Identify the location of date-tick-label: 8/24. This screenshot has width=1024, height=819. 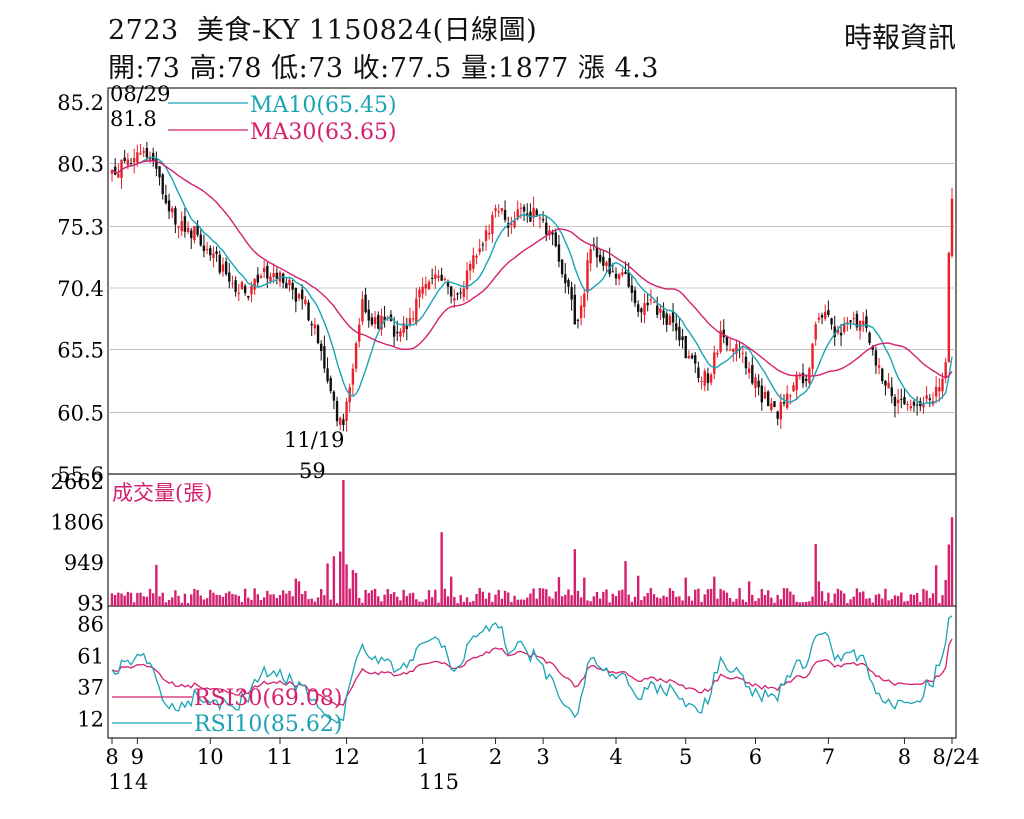
(955, 757).